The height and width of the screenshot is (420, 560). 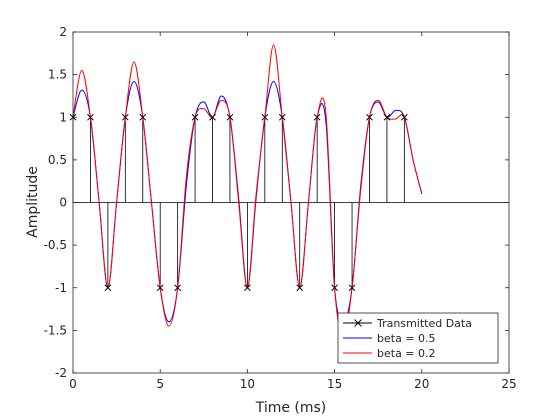 What do you see at coordinates (63, 32) in the screenshot?
I see `y-tick-label: 2` at bounding box center [63, 32].